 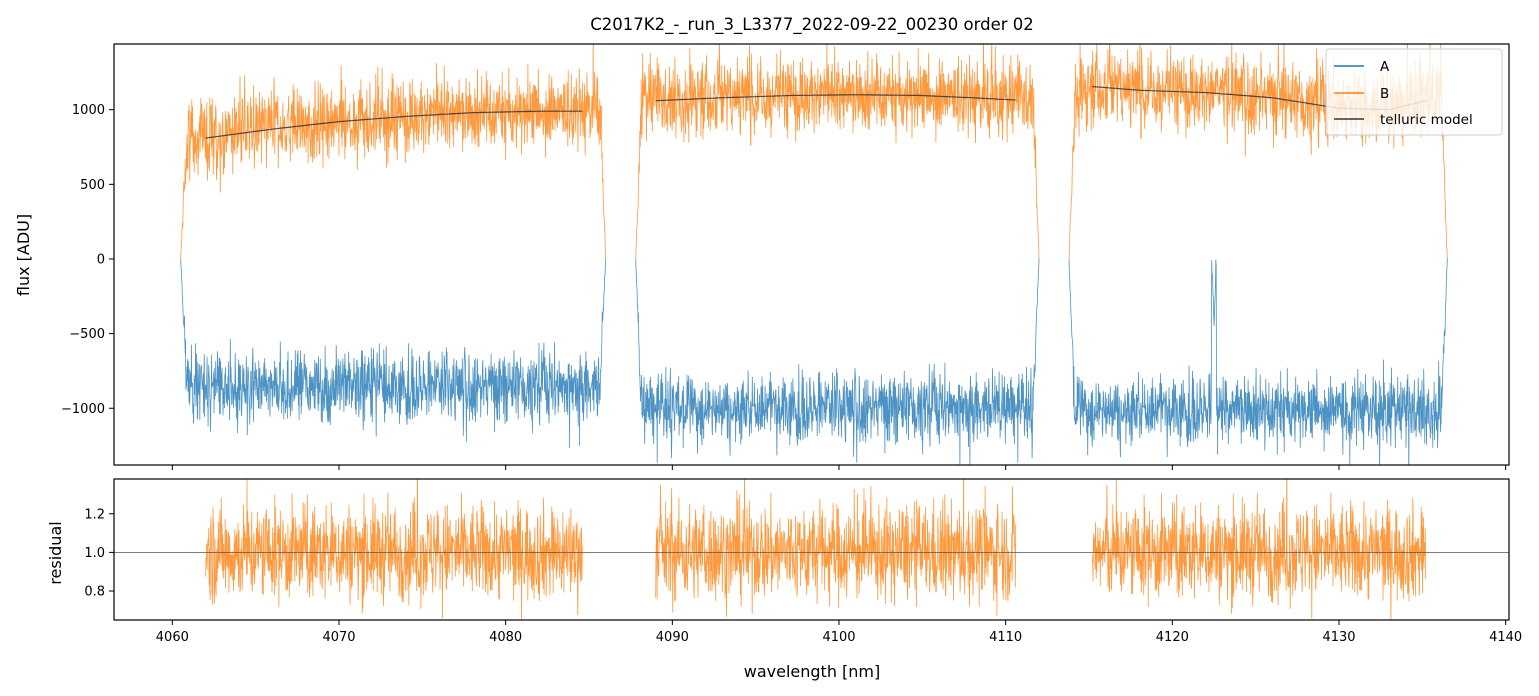 What do you see at coordinates (1505, 637) in the screenshot?
I see `x-tick-label: 4140` at bounding box center [1505, 637].